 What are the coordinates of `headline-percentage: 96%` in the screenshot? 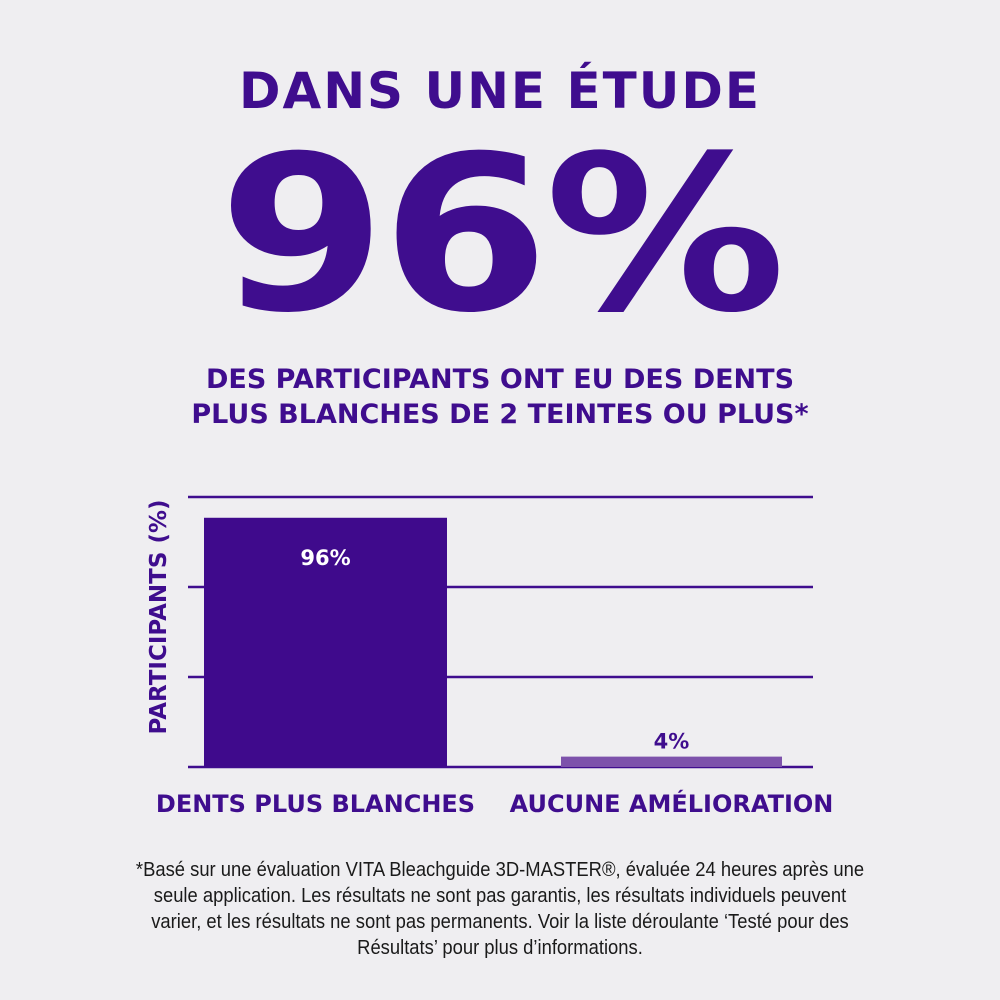 It's located at (502, 234).